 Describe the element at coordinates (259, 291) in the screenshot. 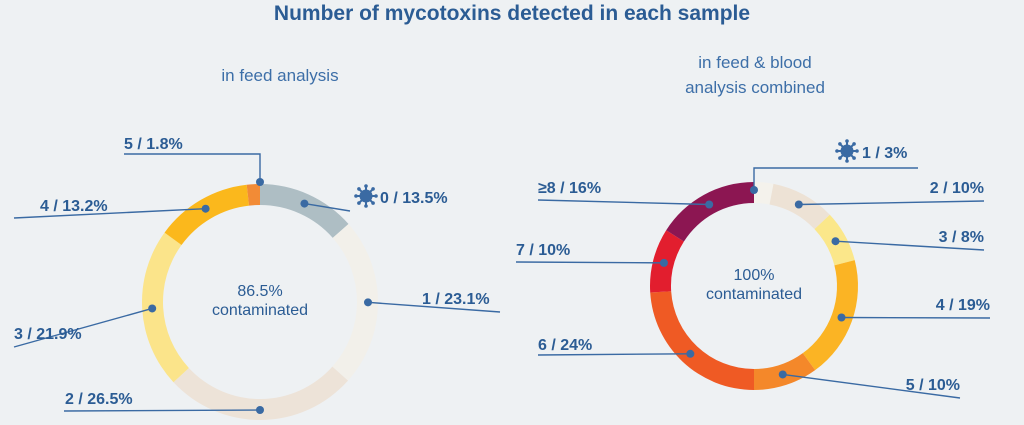

I see `donut-0-center-line-0: 86.5%` at that location.